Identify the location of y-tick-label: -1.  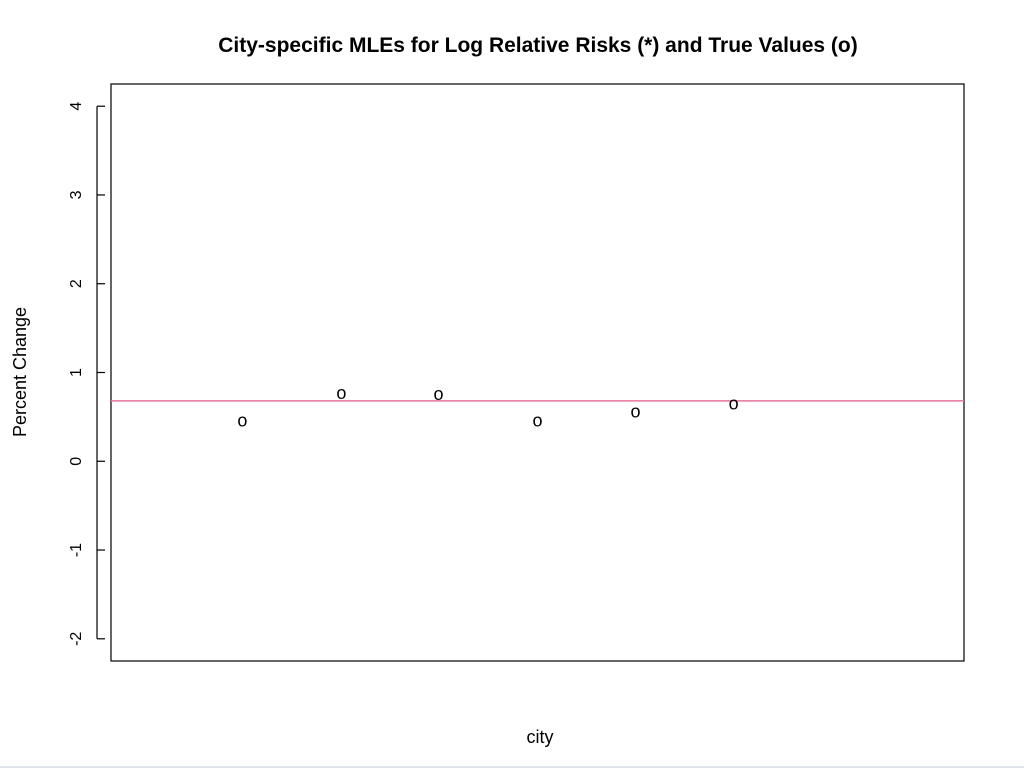
(76, 550).